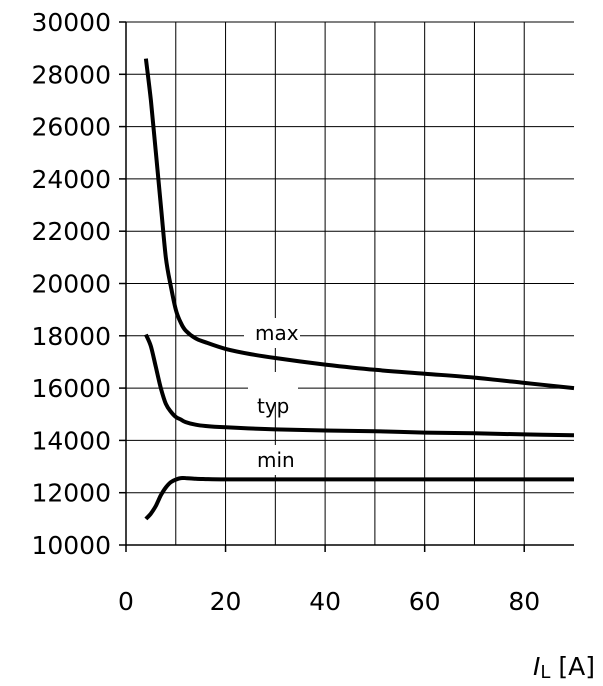  I want to click on x-tick-labels: 0 20 40 60 80, so click(329, 601).